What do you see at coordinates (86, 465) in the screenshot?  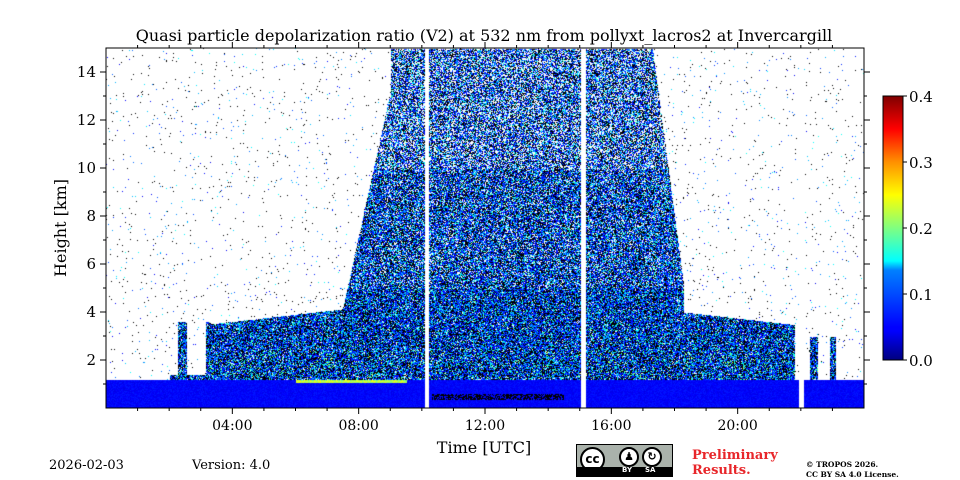 I see `footer-date: 2026-02-03` at bounding box center [86, 465].